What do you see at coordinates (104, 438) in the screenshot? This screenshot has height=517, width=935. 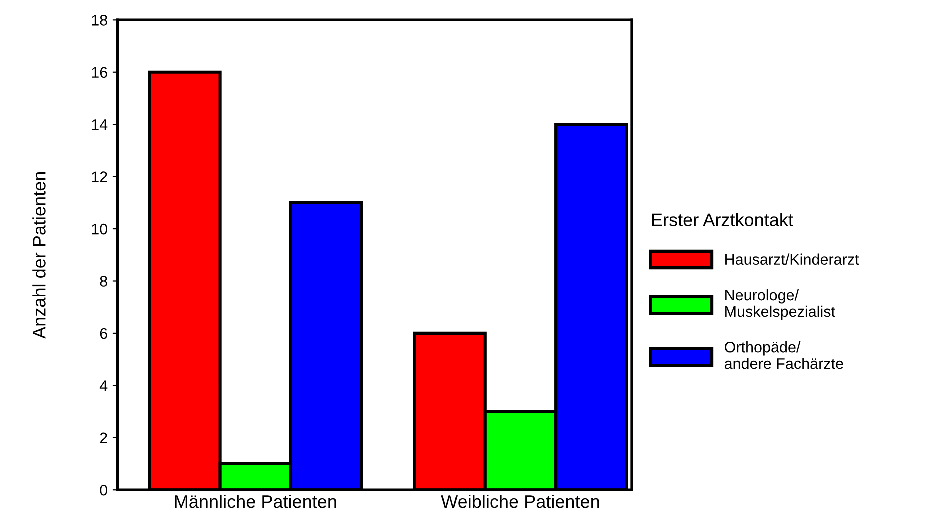 I see `y-tick-label: 2` at bounding box center [104, 438].